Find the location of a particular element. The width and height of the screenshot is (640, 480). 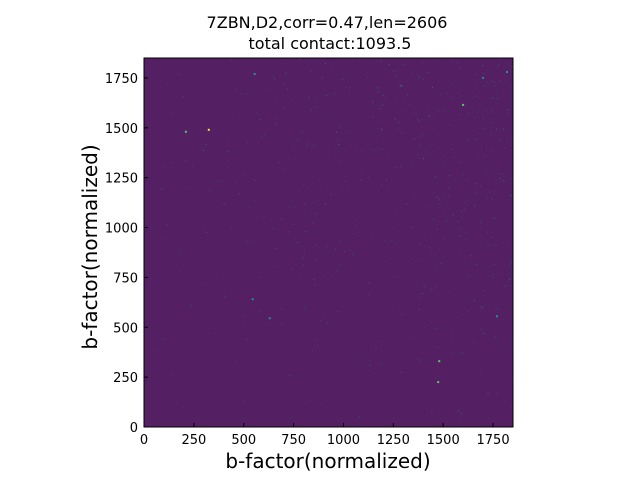

chart-title-line-1: 7ZBN,D2,corr=0.47,len=2606 is located at coordinates (327, 22).